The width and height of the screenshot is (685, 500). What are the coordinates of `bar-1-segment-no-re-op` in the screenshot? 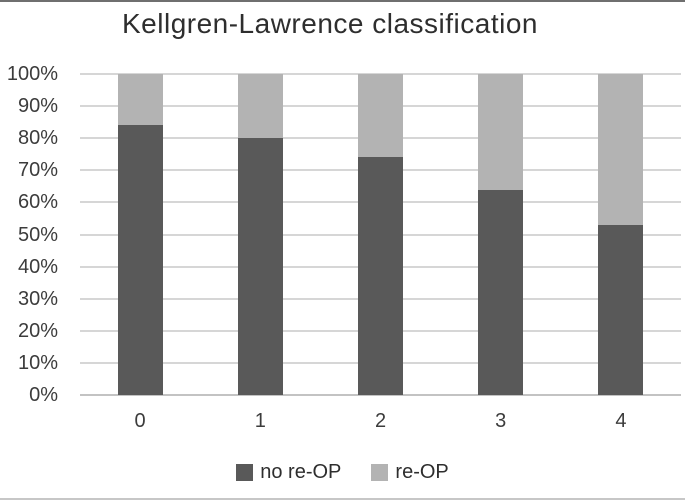 It's located at (260, 266).